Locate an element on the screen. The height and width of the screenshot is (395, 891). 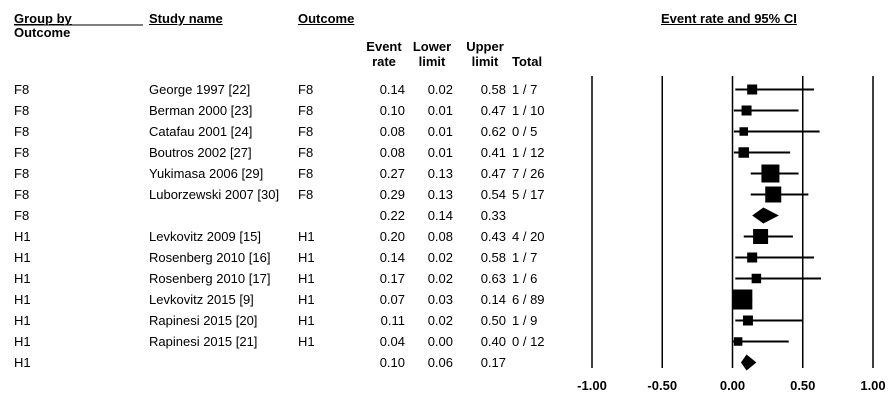
study-name-header: Study name is located at coordinates (186, 18).